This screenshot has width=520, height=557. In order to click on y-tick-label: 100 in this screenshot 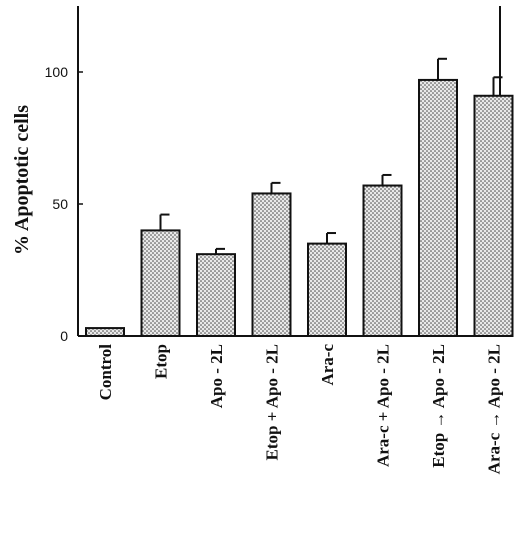, I will do `click(57, 72)`.